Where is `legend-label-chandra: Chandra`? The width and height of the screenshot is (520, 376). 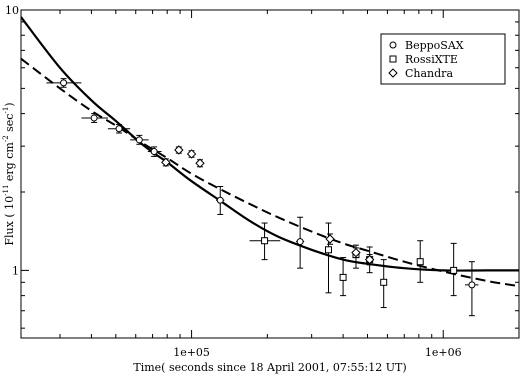
legend-label-chandra: Chandra is located at coordinates (429, 73).